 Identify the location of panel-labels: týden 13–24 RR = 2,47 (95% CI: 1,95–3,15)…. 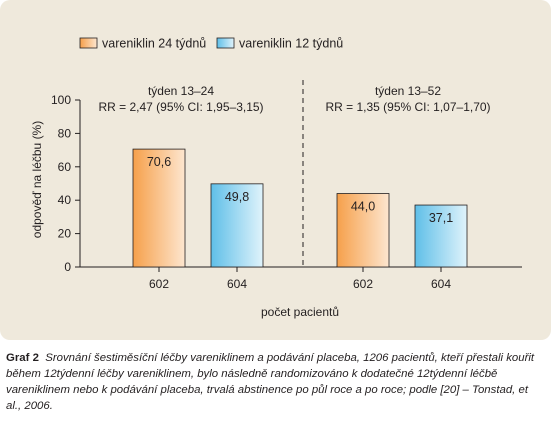
(294, 99).